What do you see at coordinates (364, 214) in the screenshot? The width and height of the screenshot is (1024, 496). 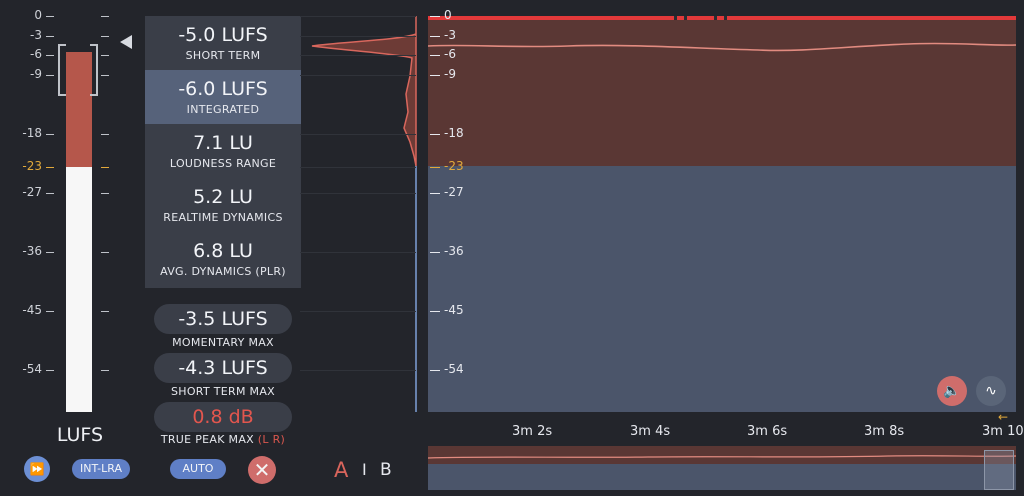 I see `loudness-histogram` at bounding box center [364, 214].